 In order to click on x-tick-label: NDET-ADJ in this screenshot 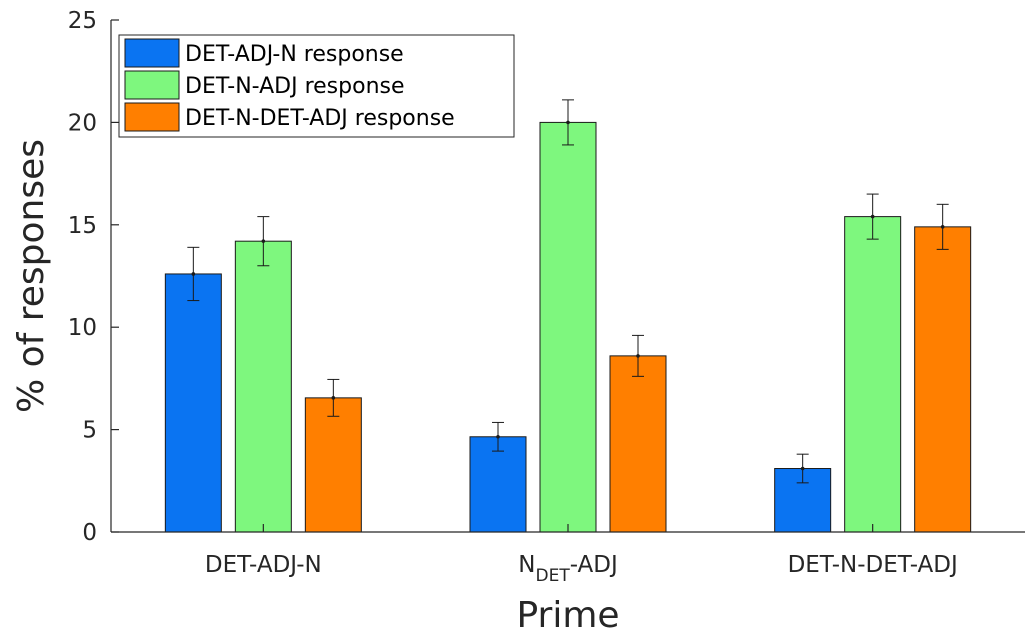, I will do `click(567, 569)`.